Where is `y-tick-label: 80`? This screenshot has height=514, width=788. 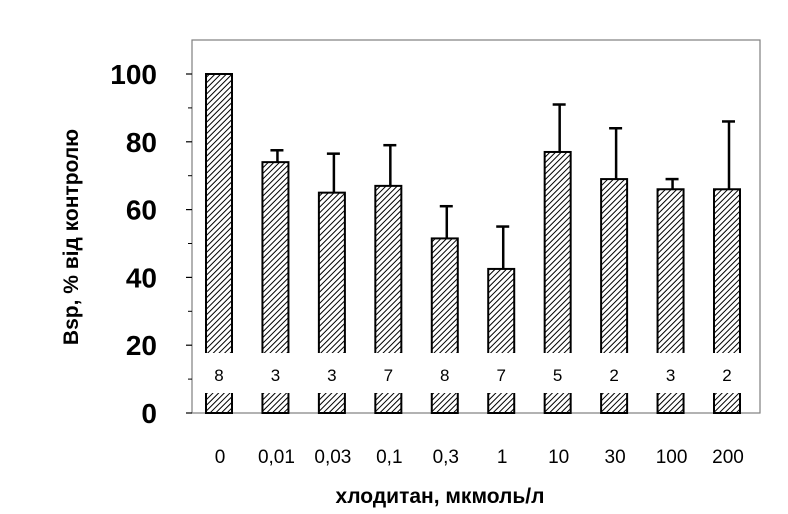 y-tick-label: 80 is located at coordinates (141, 142).